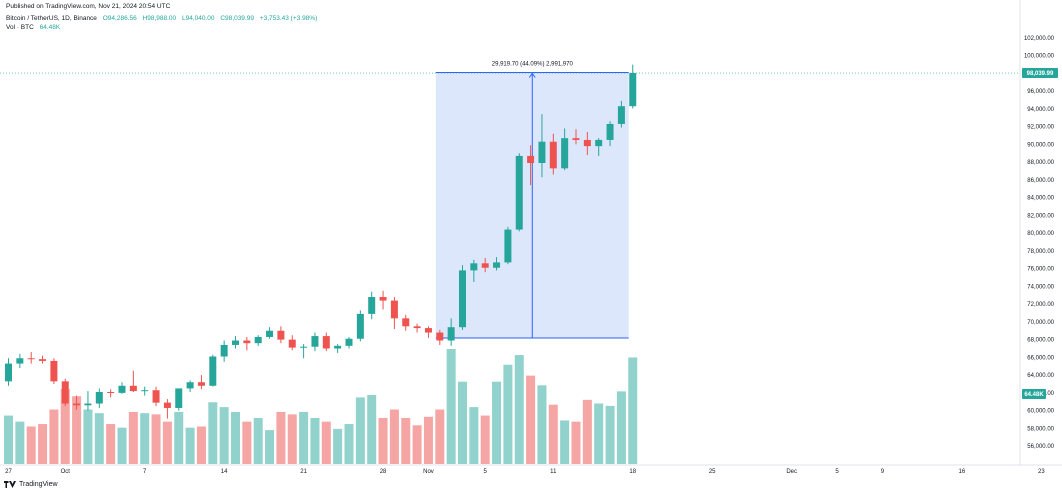  I want to click on volume-label: Vol · BTC, so click(20, 27).